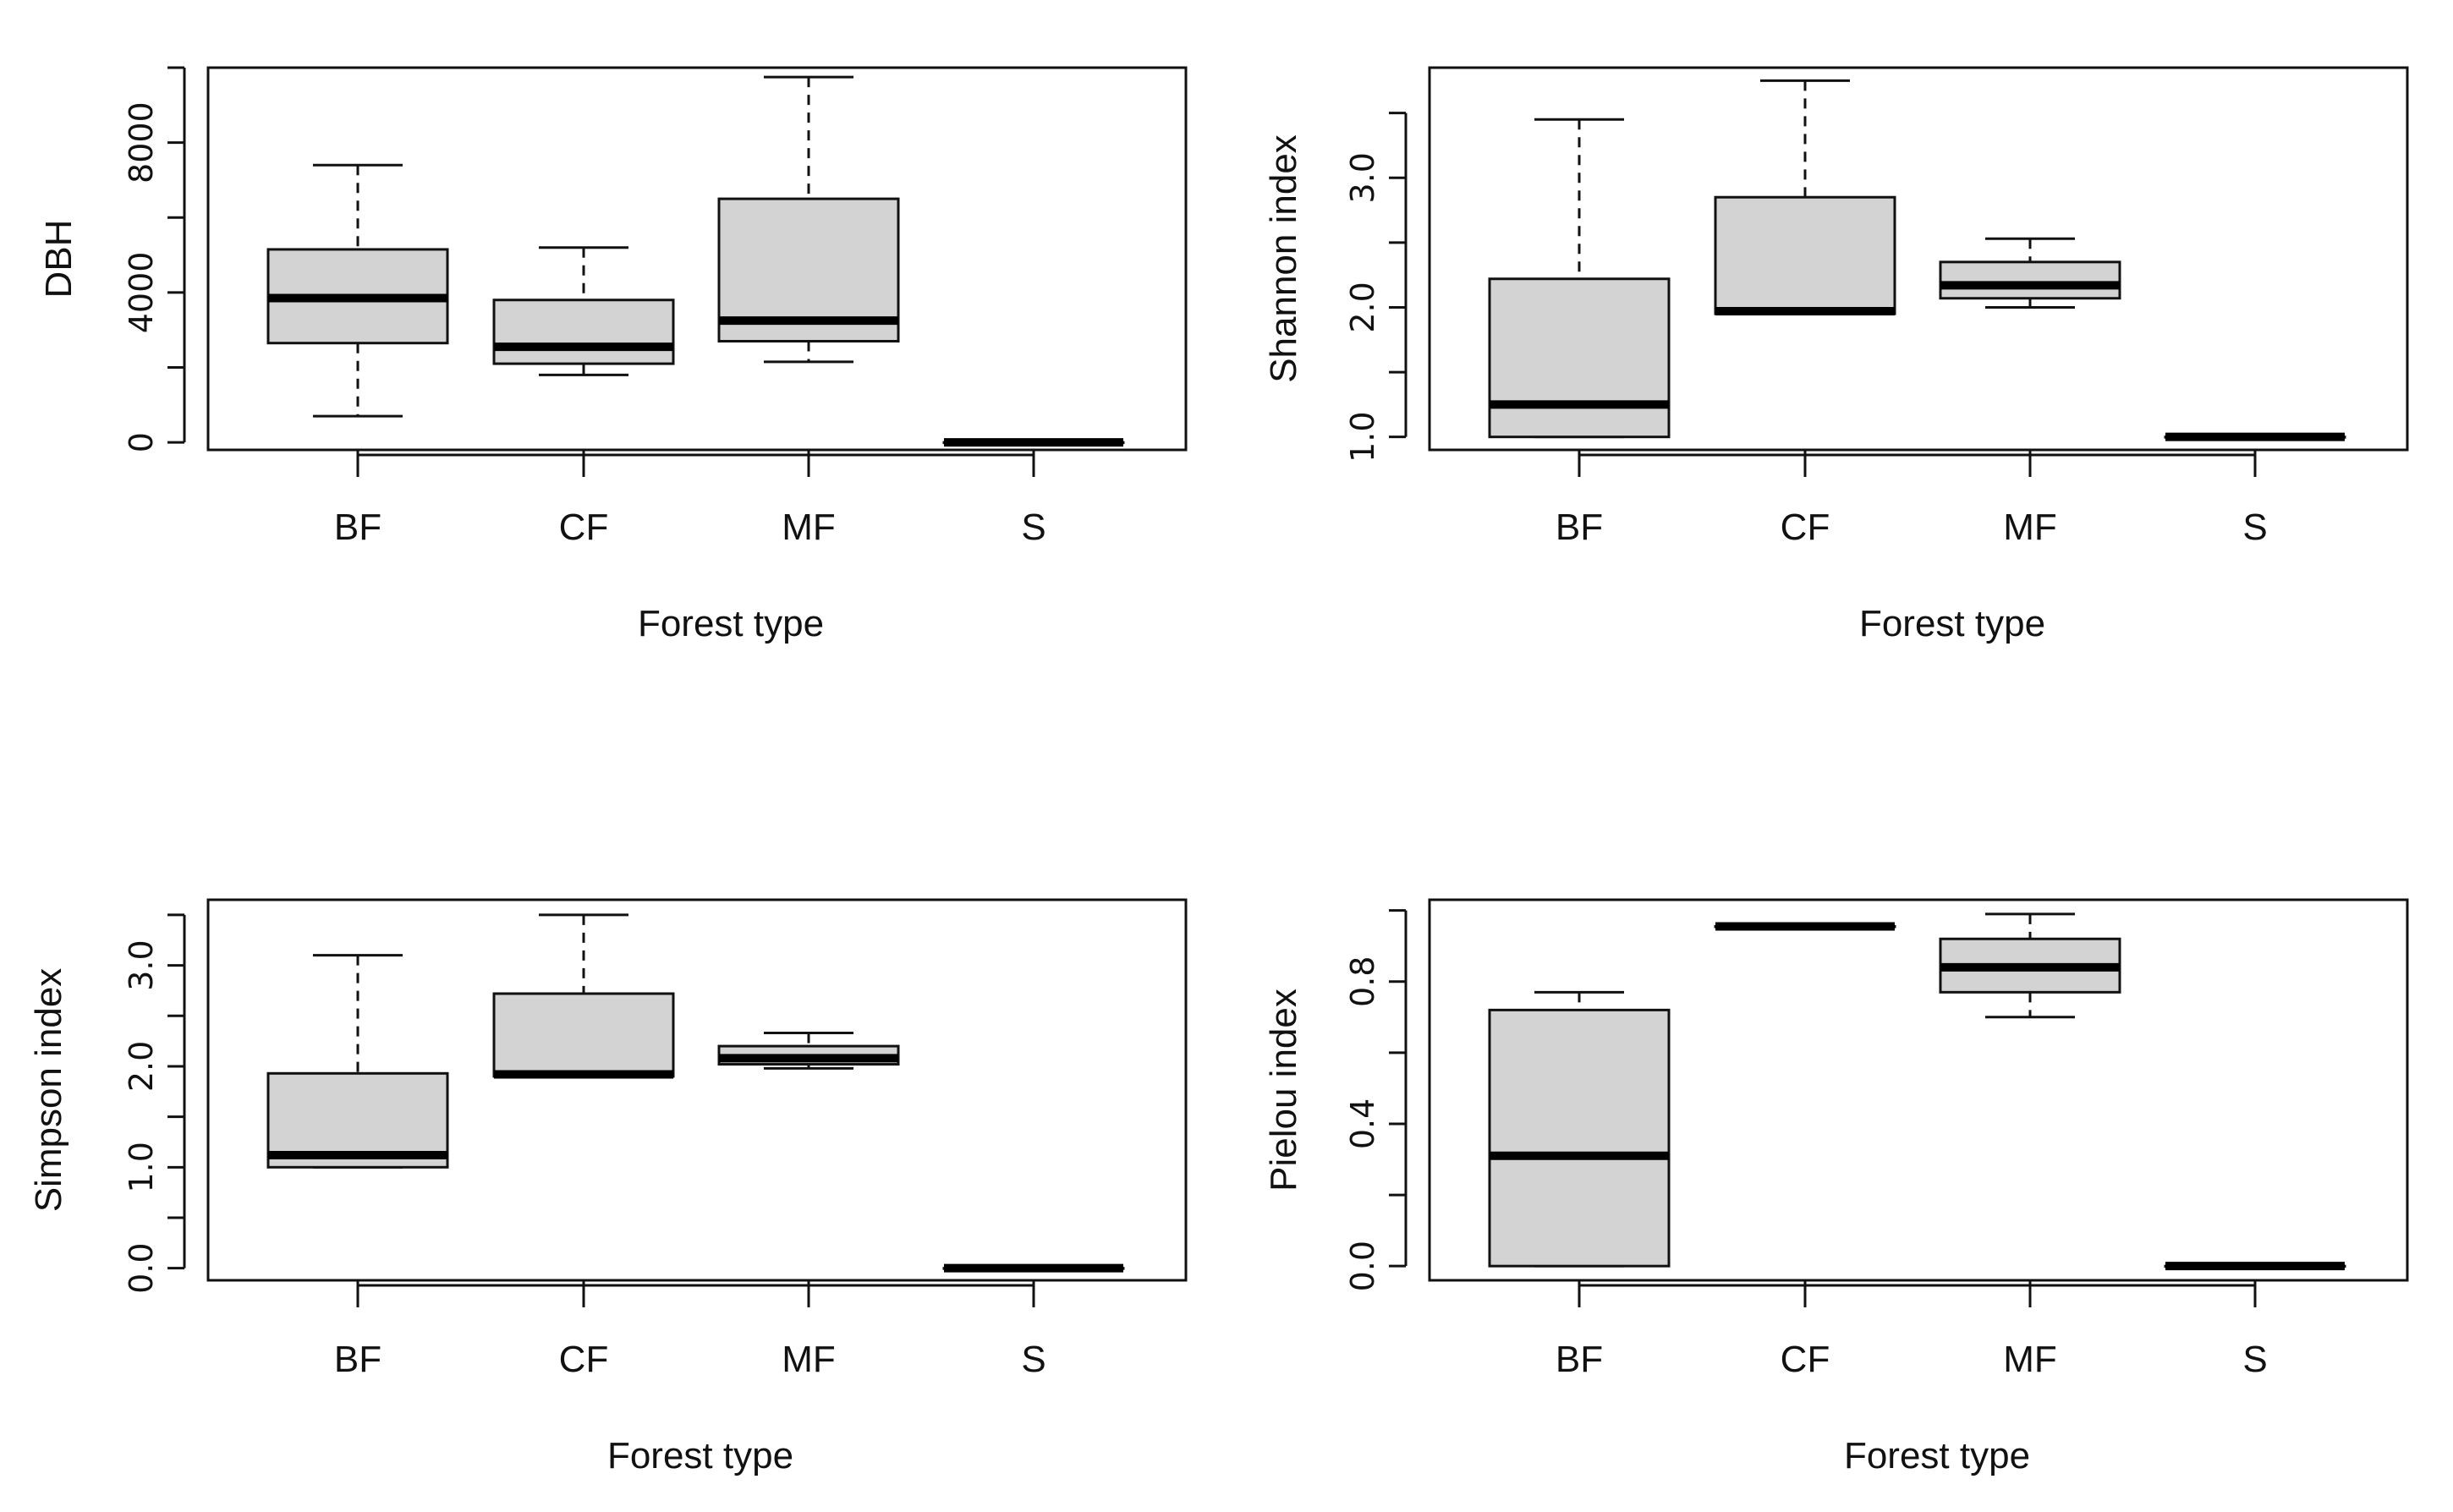 This screenshot has width=2453, height=1512. What do you see at coordinates (141, 142) in the screenshot?
I see `y-tick-label: 8000` at bounding box center [141, 142].